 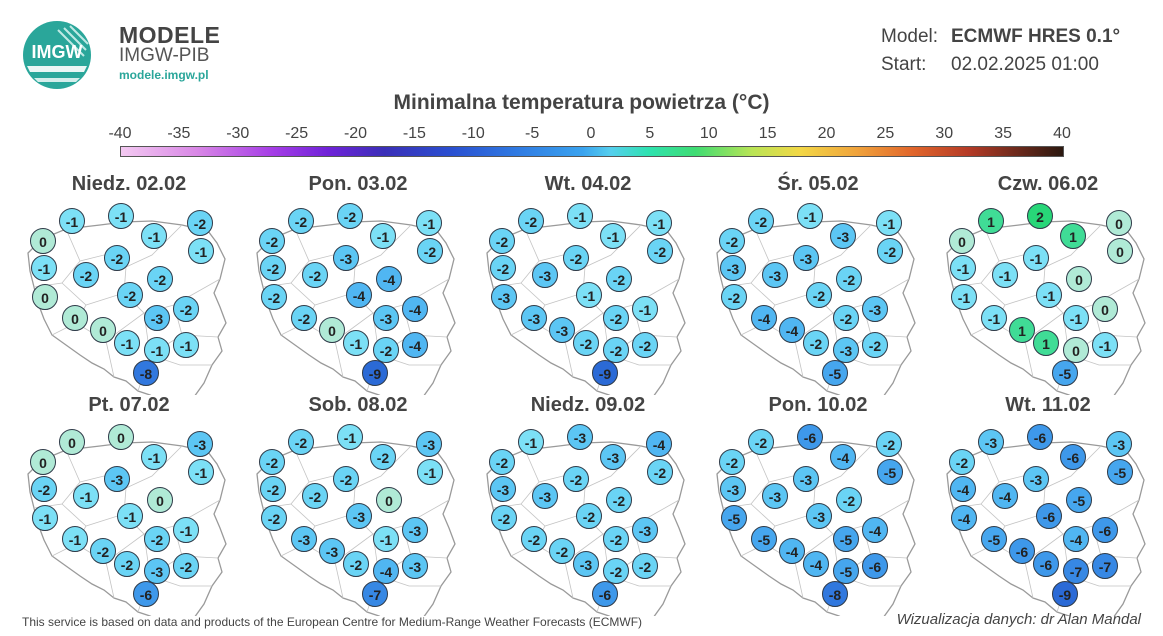 I want to click on start-value: 02.02.2025 01:00, so click(x=1025, y=64).